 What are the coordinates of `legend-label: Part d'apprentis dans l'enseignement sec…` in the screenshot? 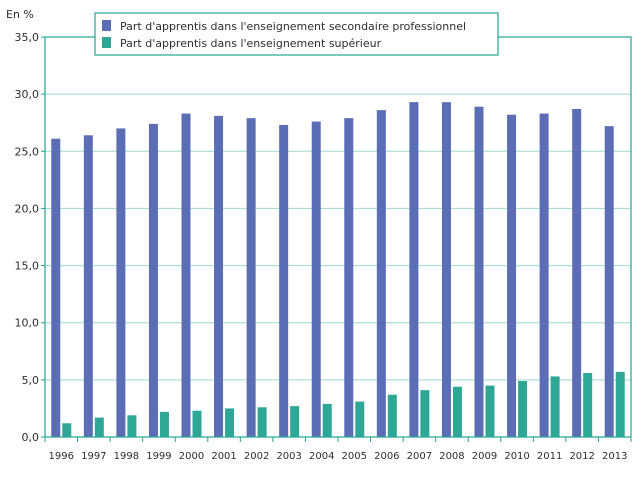 It's located at (293, 26).